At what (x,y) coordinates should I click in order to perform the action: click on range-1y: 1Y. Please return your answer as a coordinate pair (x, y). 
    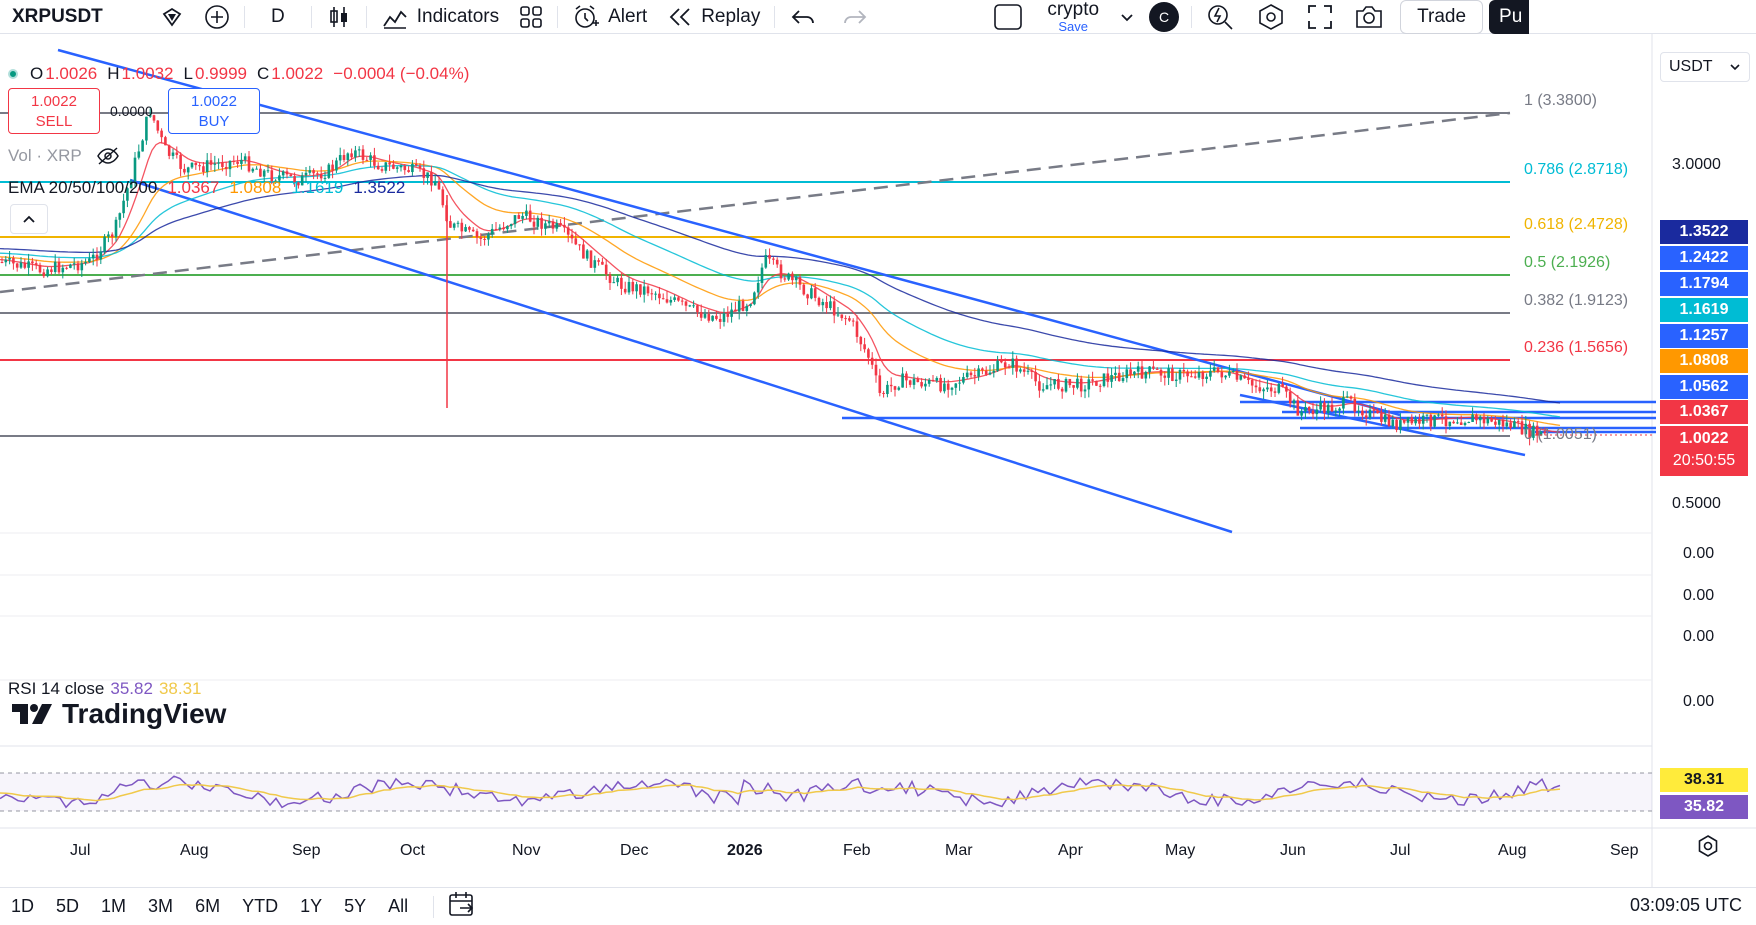
    Looking at the image, I should click on (311, 906).